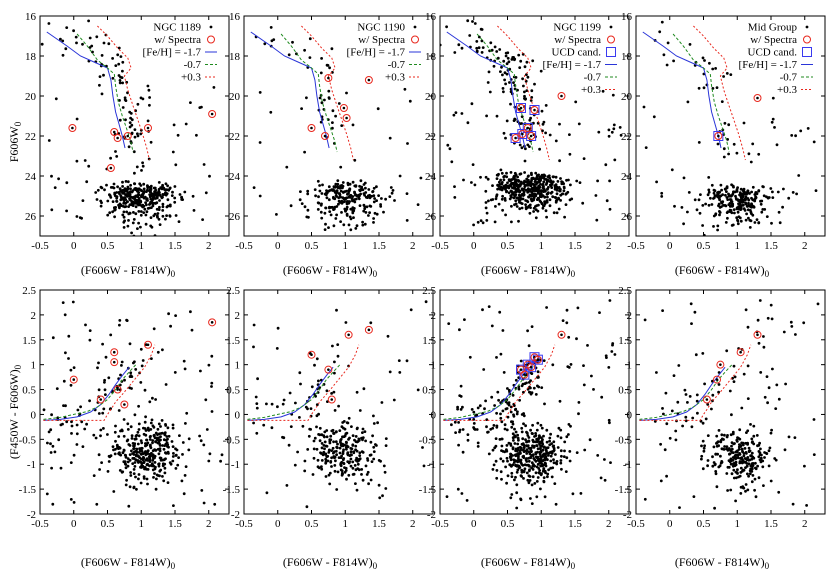  What do you see at coordinates (15, 141) in the screenshot?
I see `top-y-axis-title: F606W0` at bounding box center [15, 141].